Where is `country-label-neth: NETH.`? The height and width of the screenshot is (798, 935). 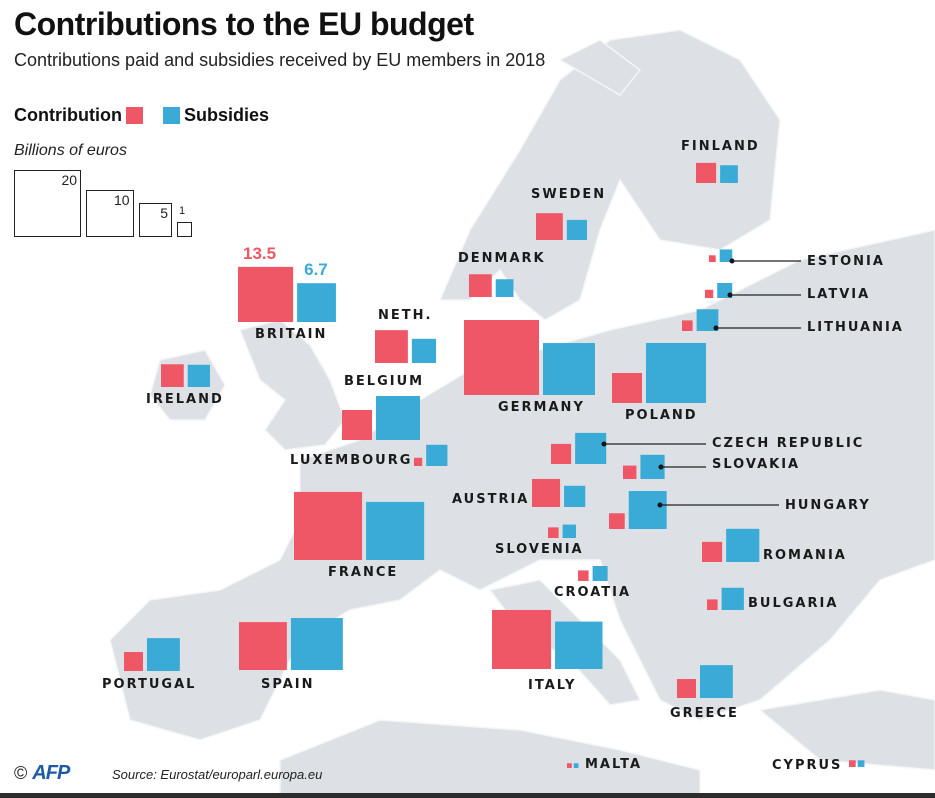
country-label-neth: NETH. is located at coordinates (405, 315).